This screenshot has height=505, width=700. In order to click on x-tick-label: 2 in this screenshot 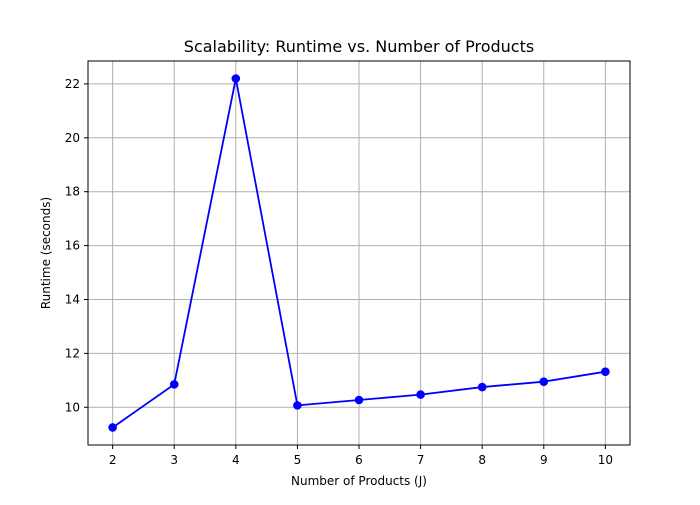, I will do `click(113, 460)`.